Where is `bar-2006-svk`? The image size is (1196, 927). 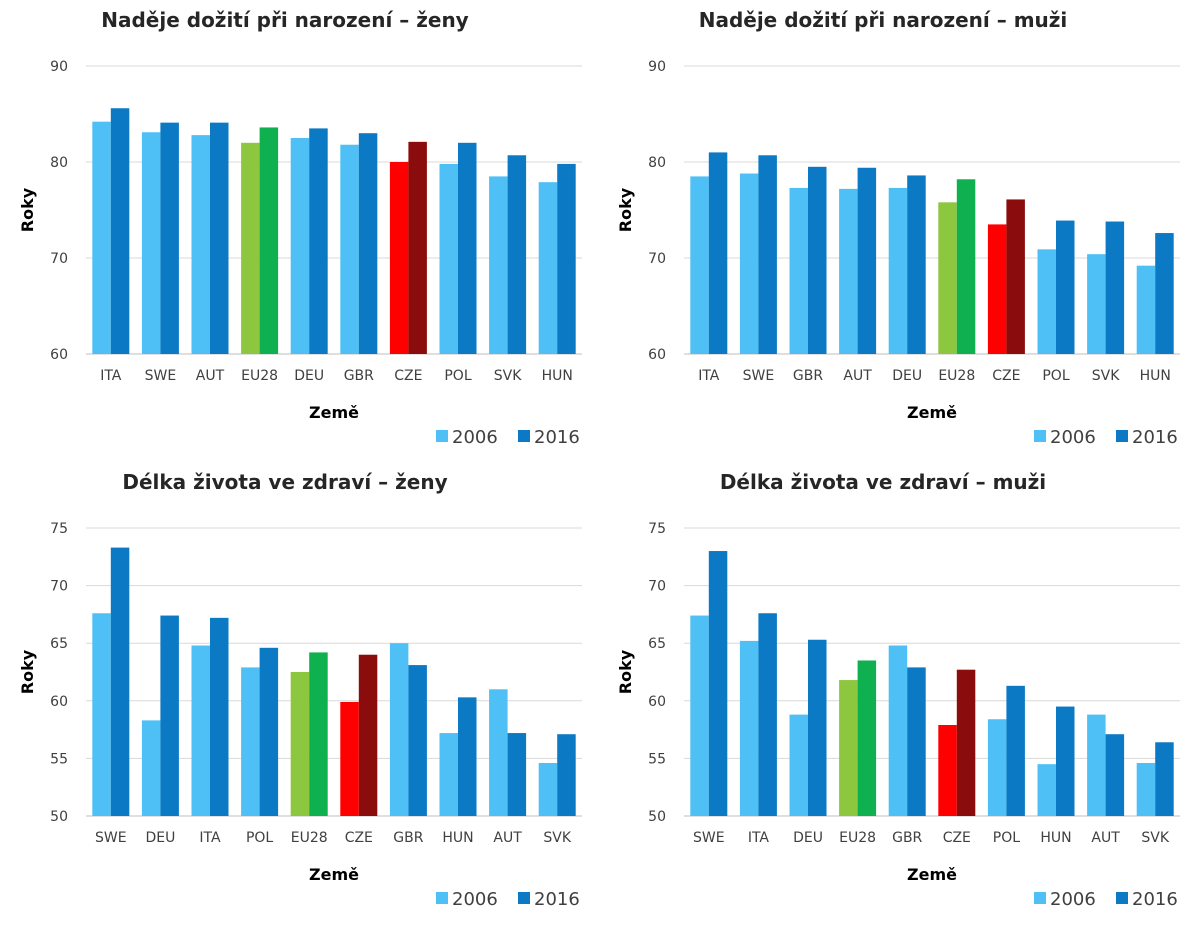 bar-2006-svk is located at coordinates (548, 789).